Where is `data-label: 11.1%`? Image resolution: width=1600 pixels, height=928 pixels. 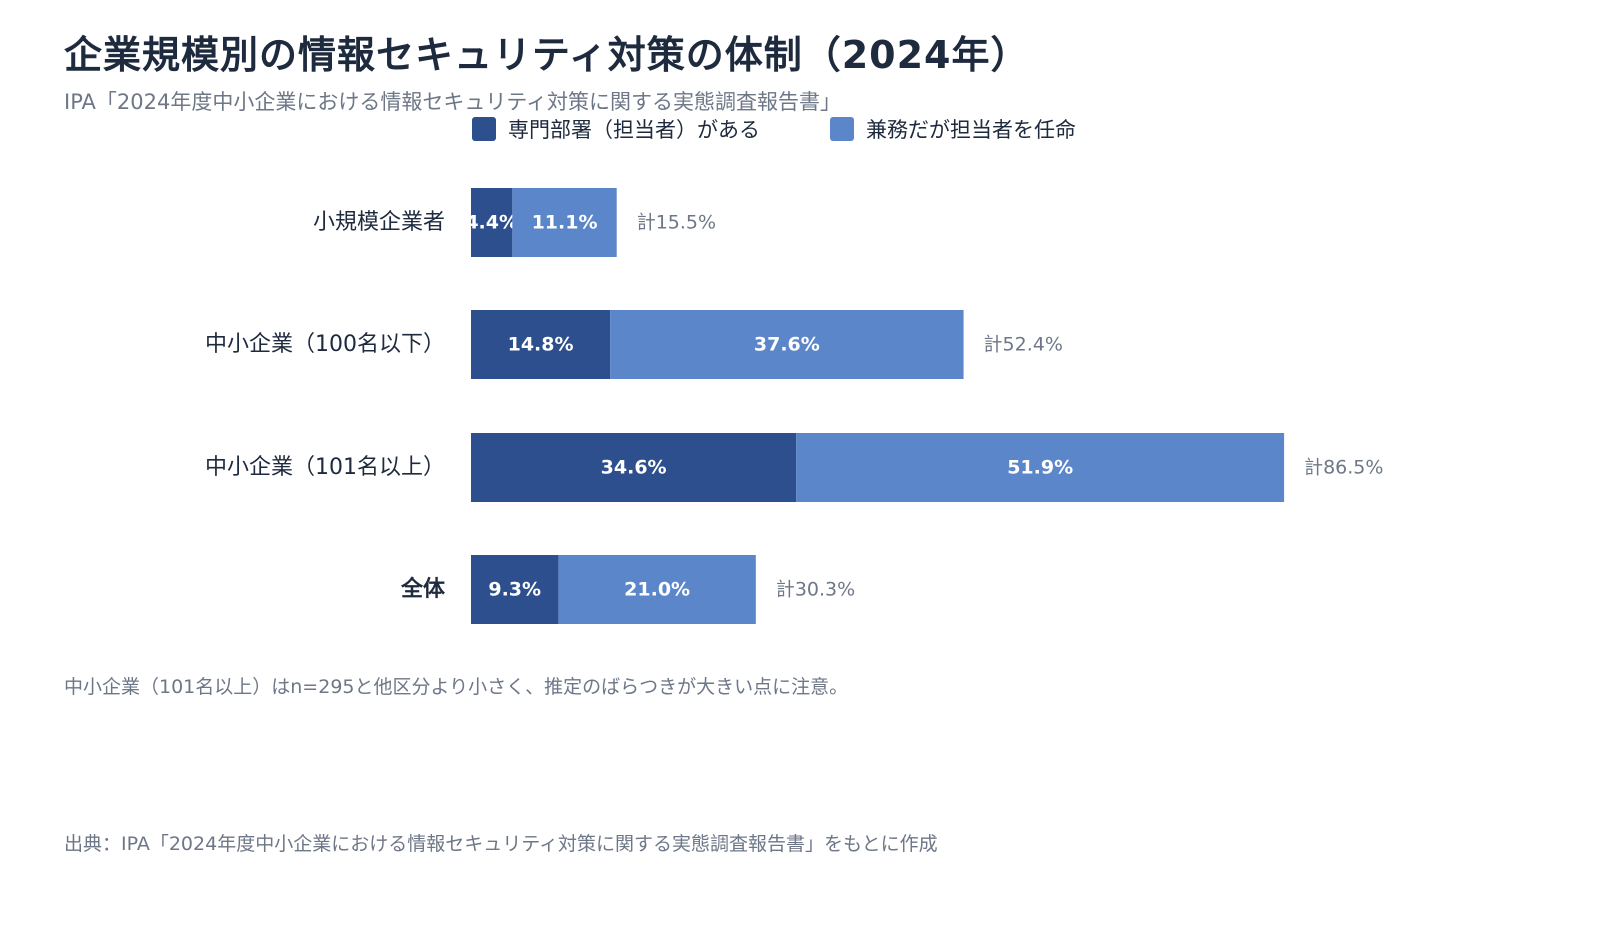 data-label: 11.1% is located at coordinates (565, 223).